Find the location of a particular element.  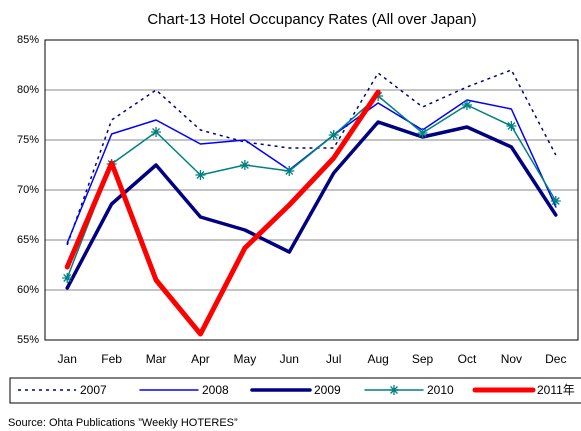

legend-box is located at coordinates (295, 390).